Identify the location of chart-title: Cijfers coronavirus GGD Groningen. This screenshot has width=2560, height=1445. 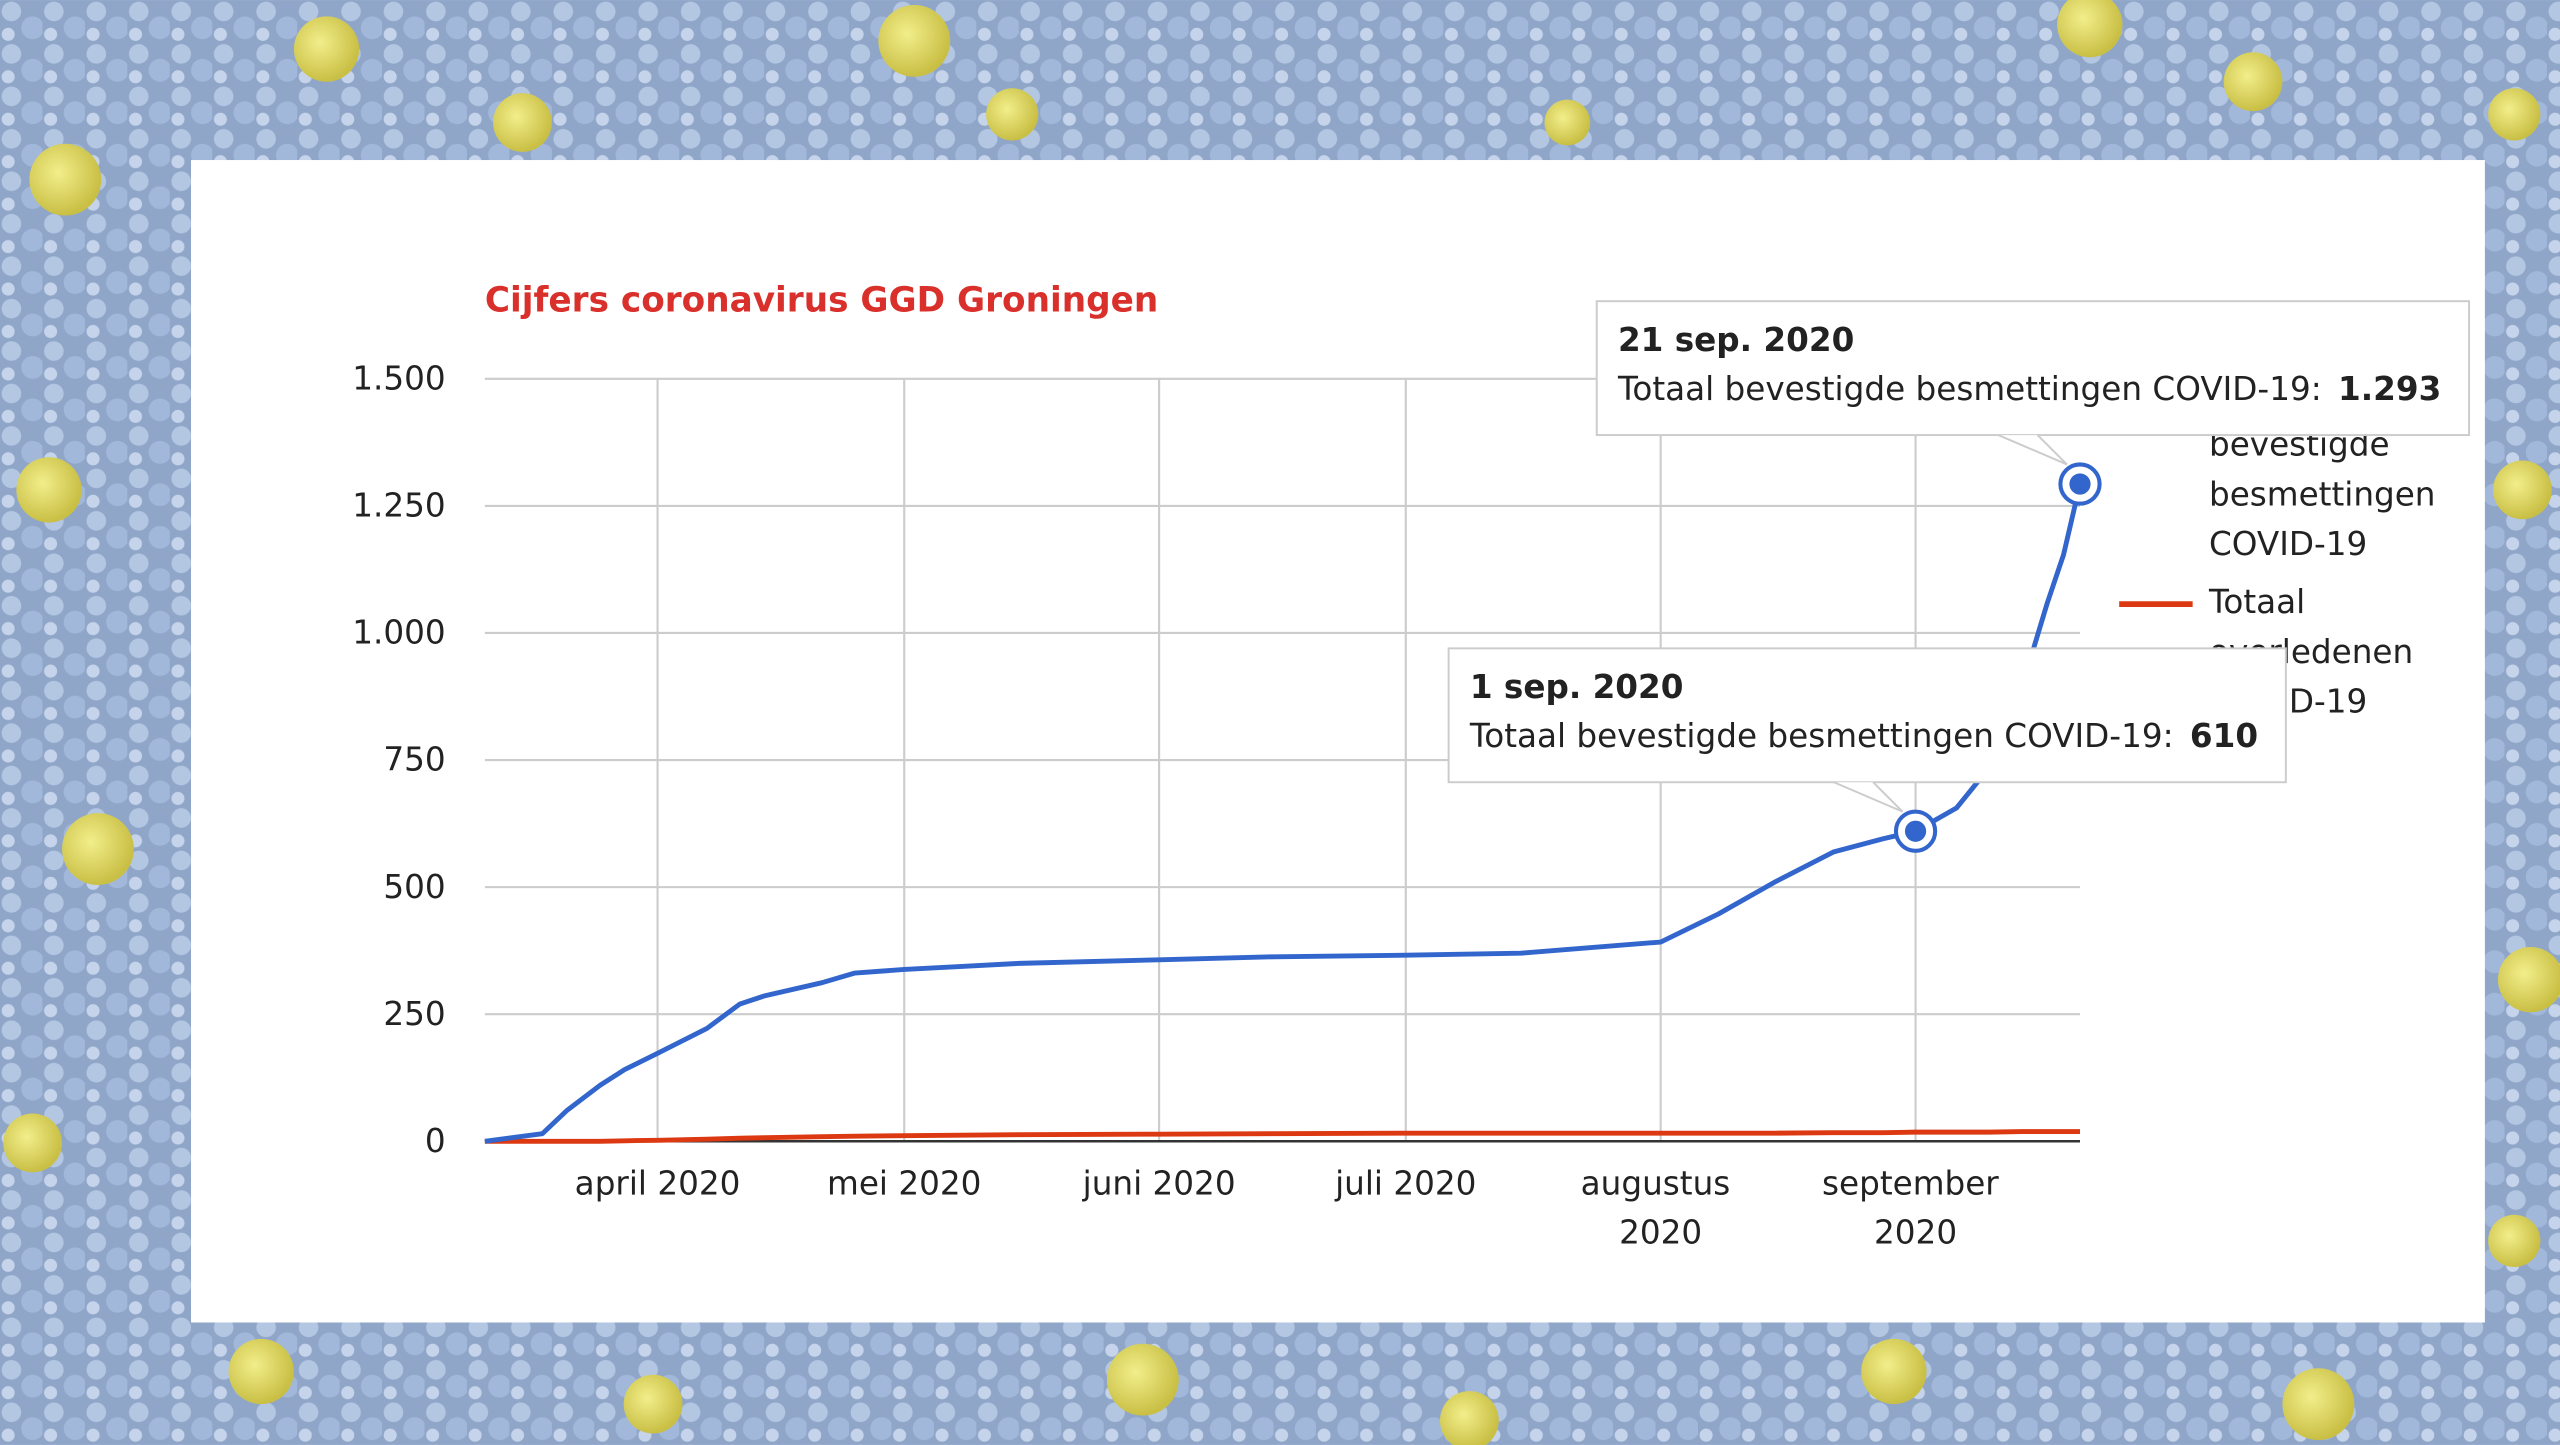
(821, 301).